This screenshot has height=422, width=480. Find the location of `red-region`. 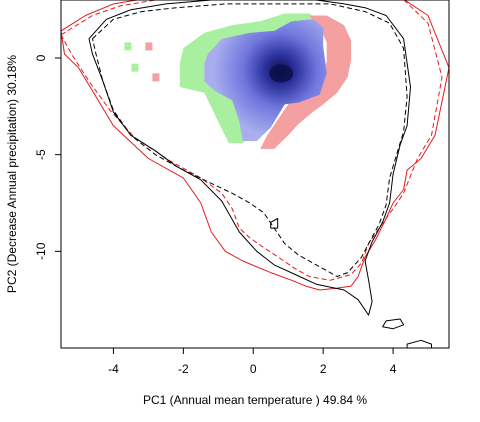

red-region is located at coordinates (306, 82).